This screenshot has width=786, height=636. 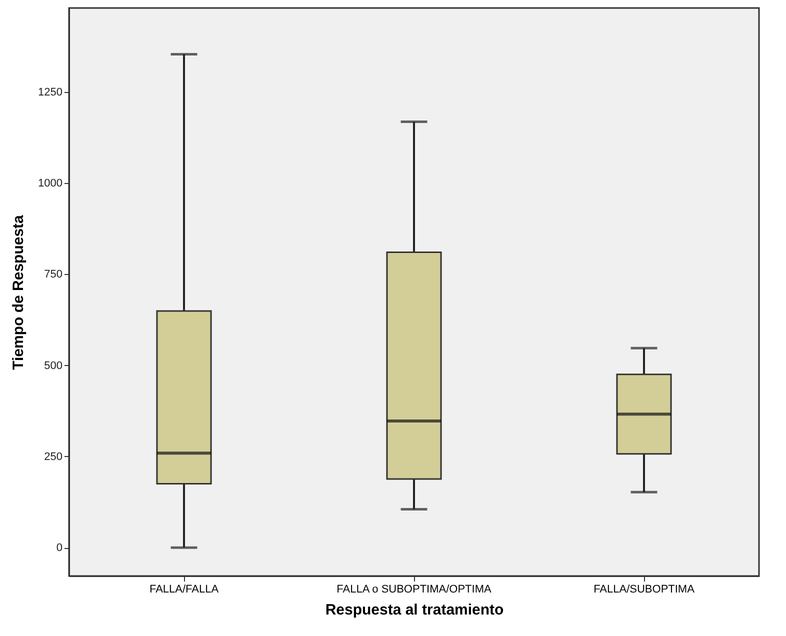 I want to click on y-tick-label: 0, so click(x=59, y=548).